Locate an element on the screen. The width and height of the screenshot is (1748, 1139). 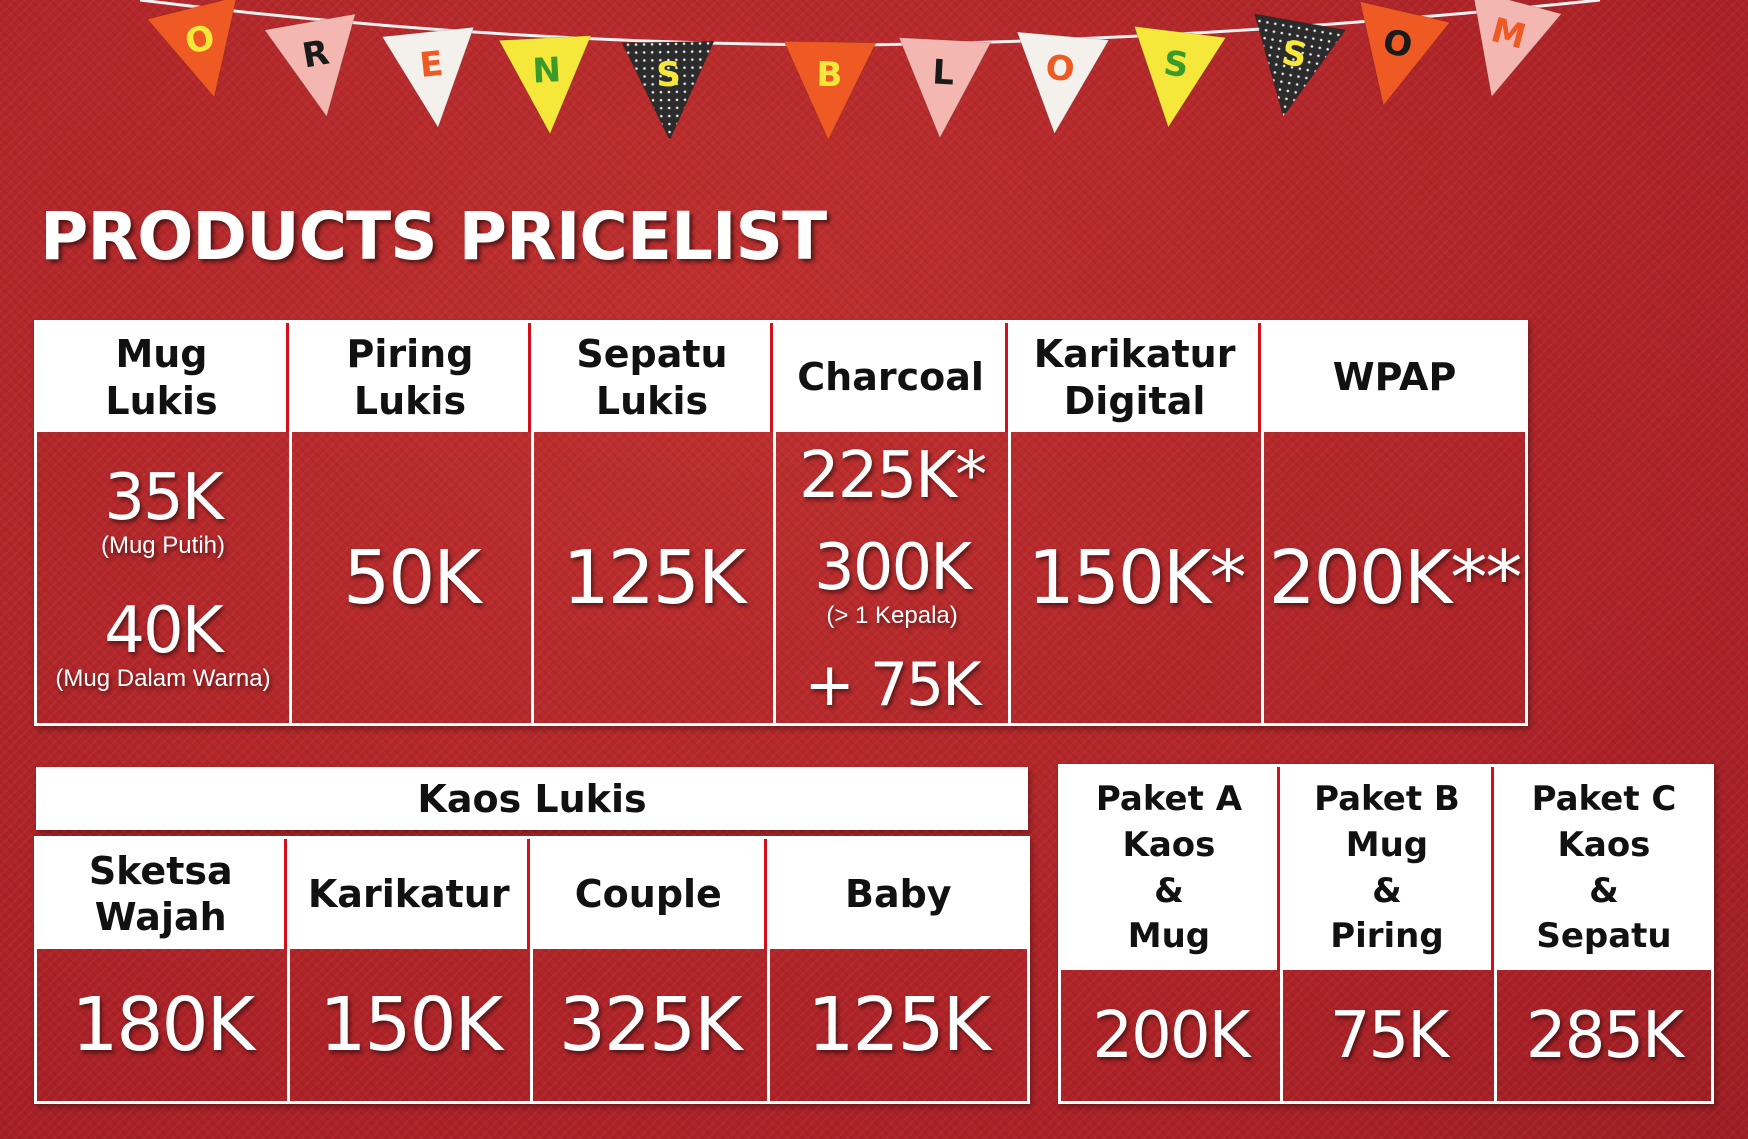
bunting-flag: N is located at coordinates (545, 85).